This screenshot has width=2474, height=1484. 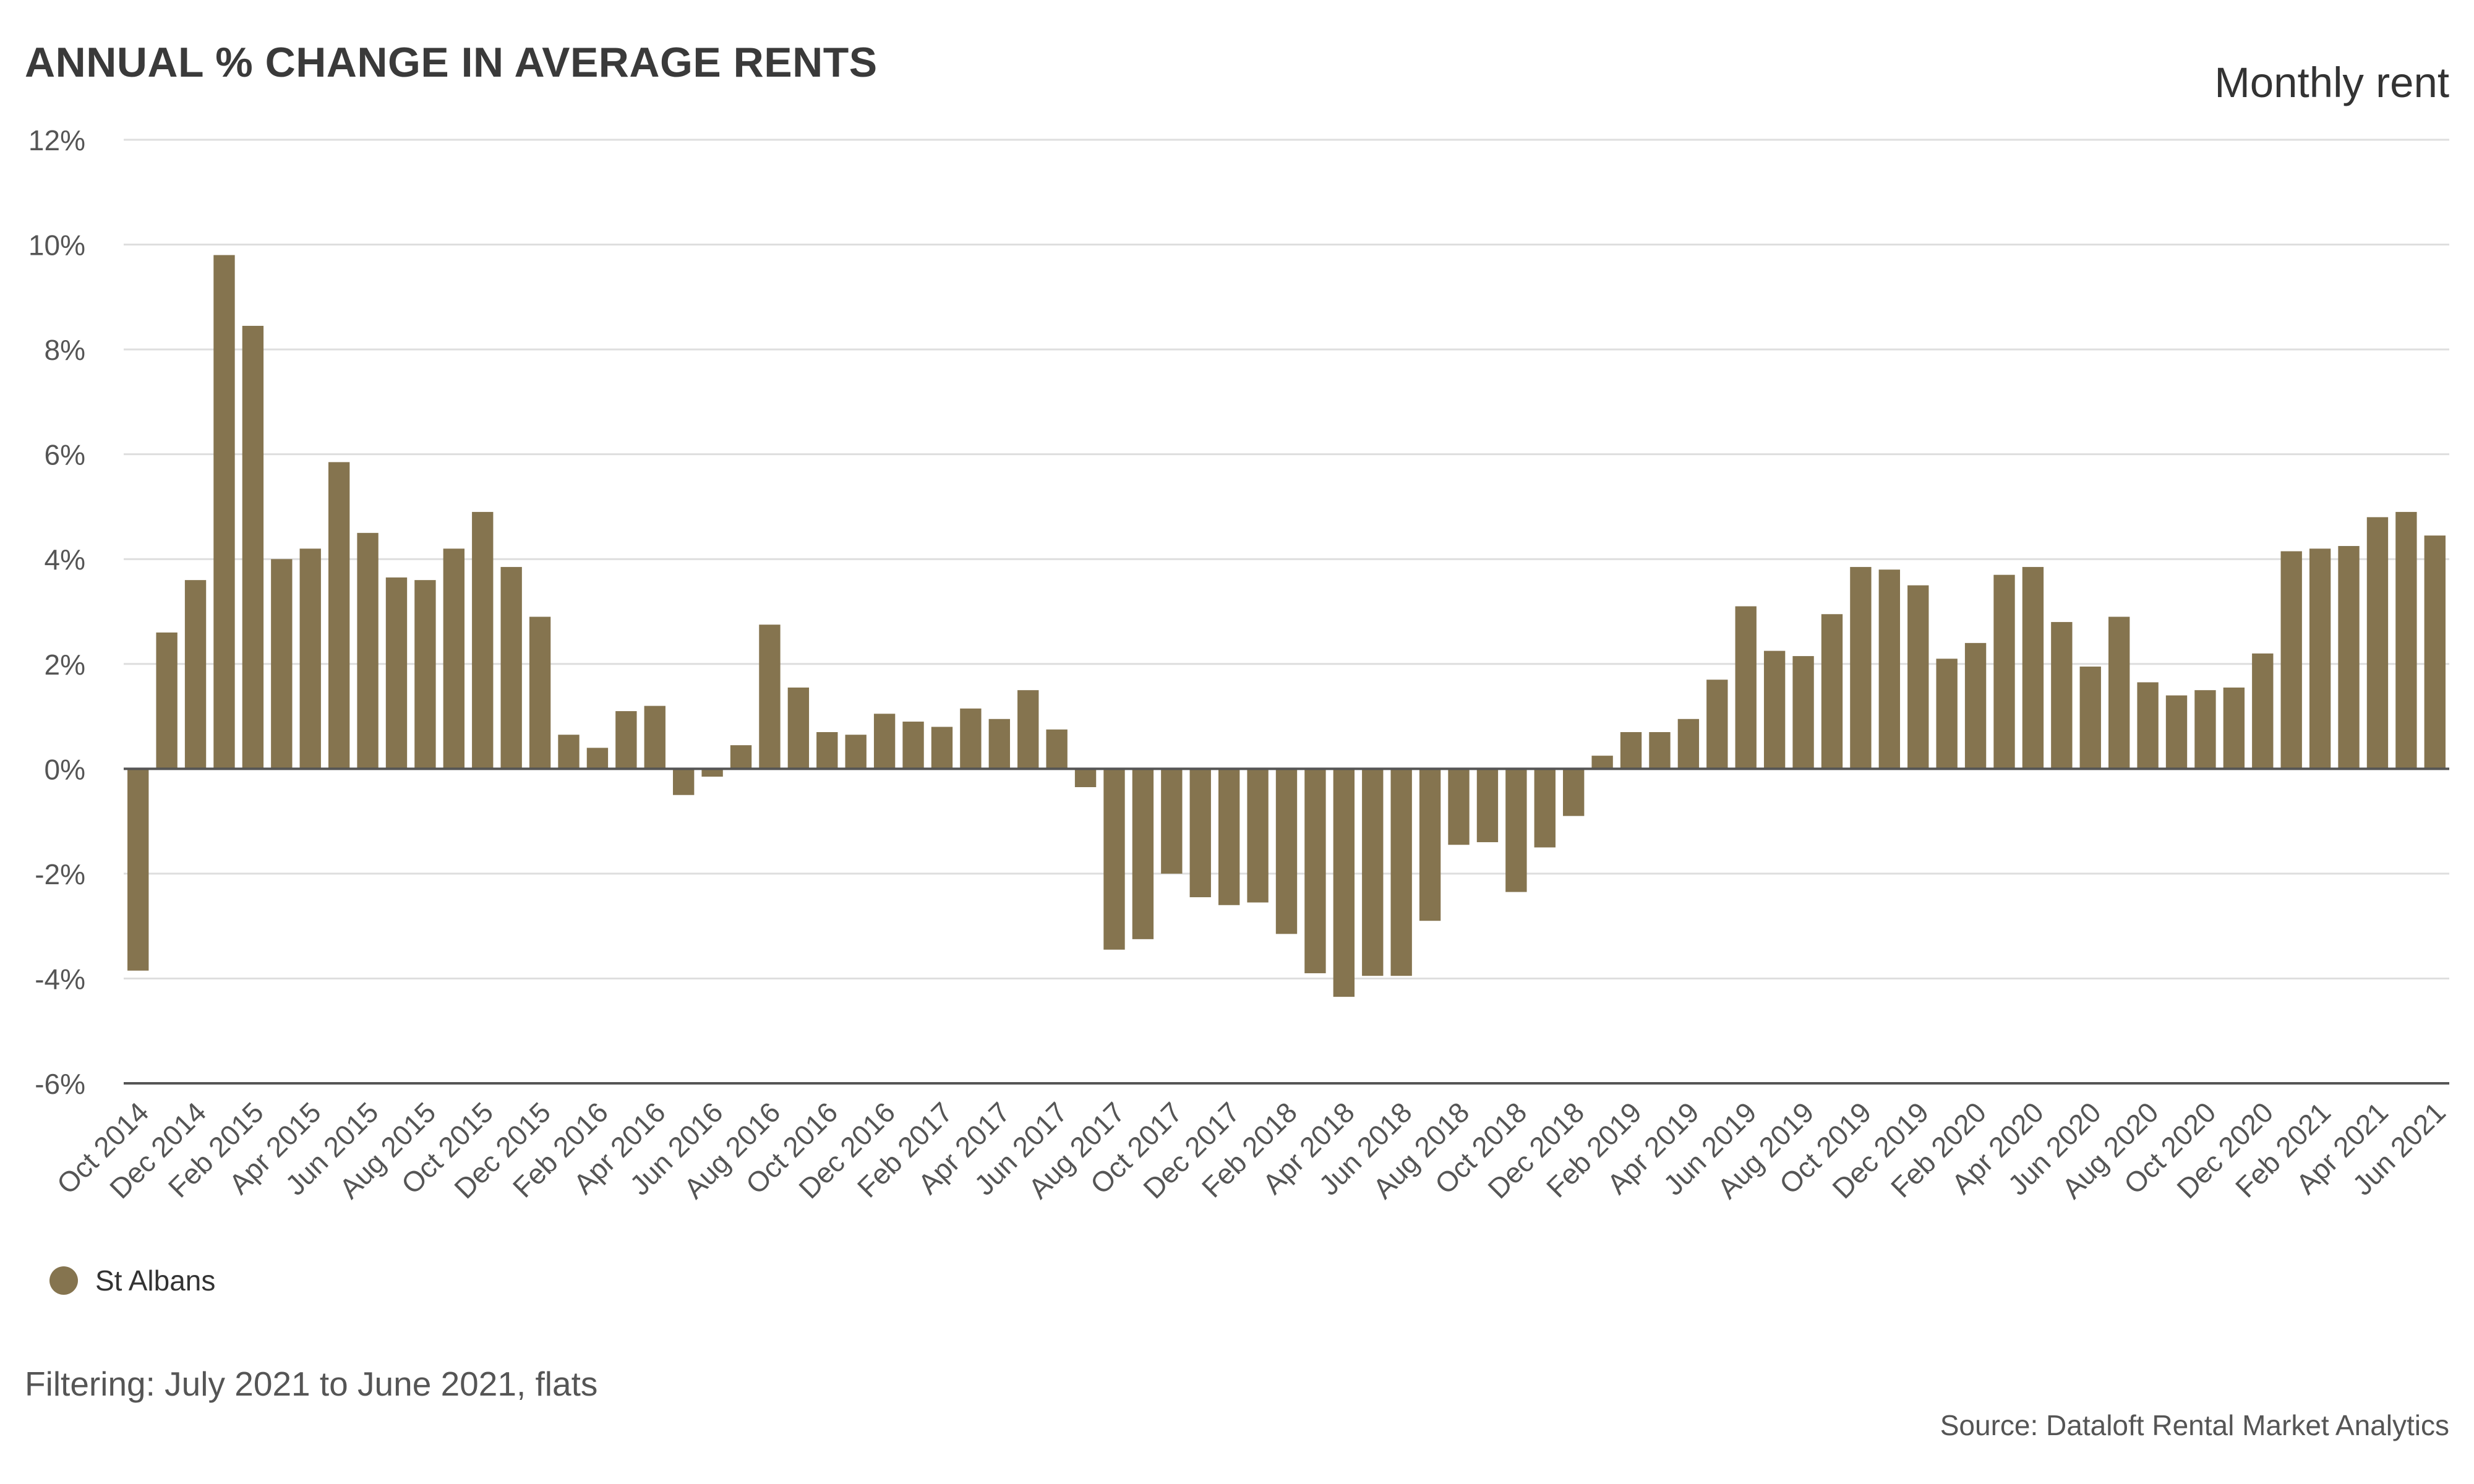 I want to click on bar-jun-2019, so click(x=1746, y=687).